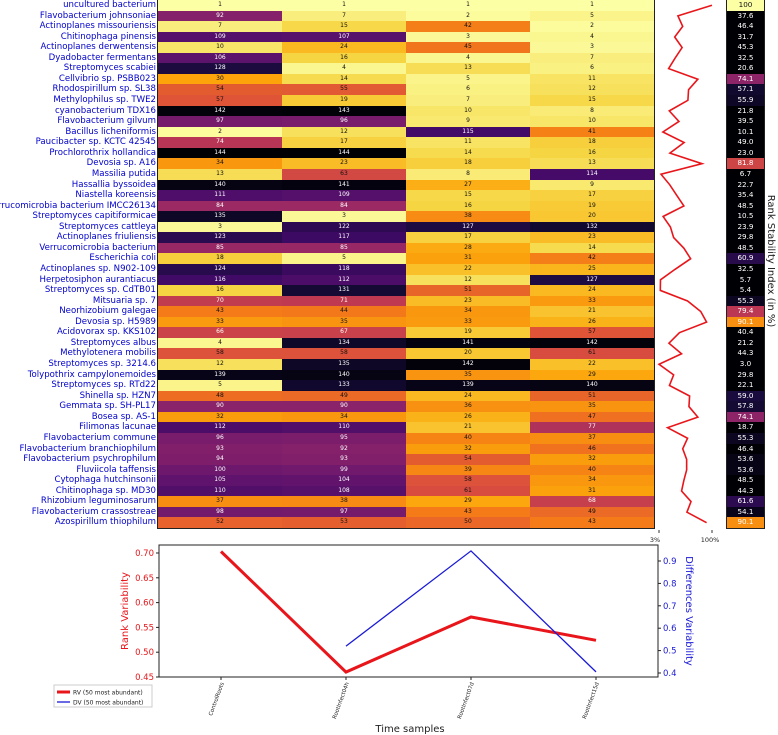 Image resolution: width=778 pixels, height=735 pixels. I want to click on heatmap-cell: 63, so click(344, 174).